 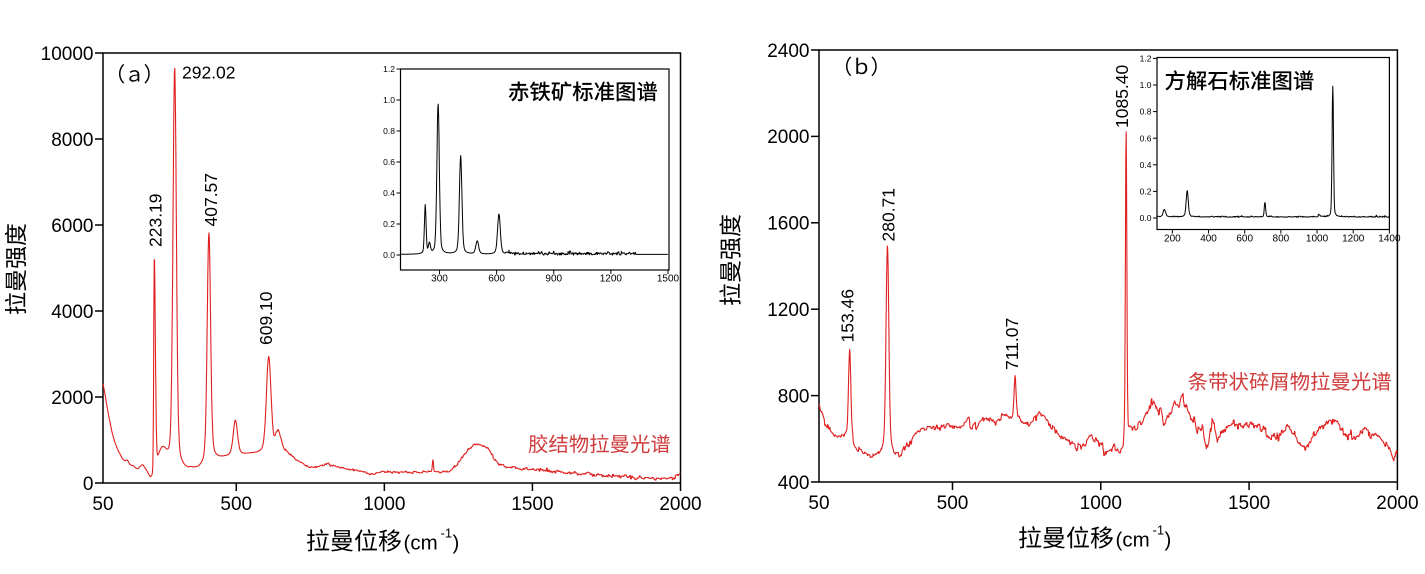 I want to click on svg-text: 153.46, so click(x=847, y=316).